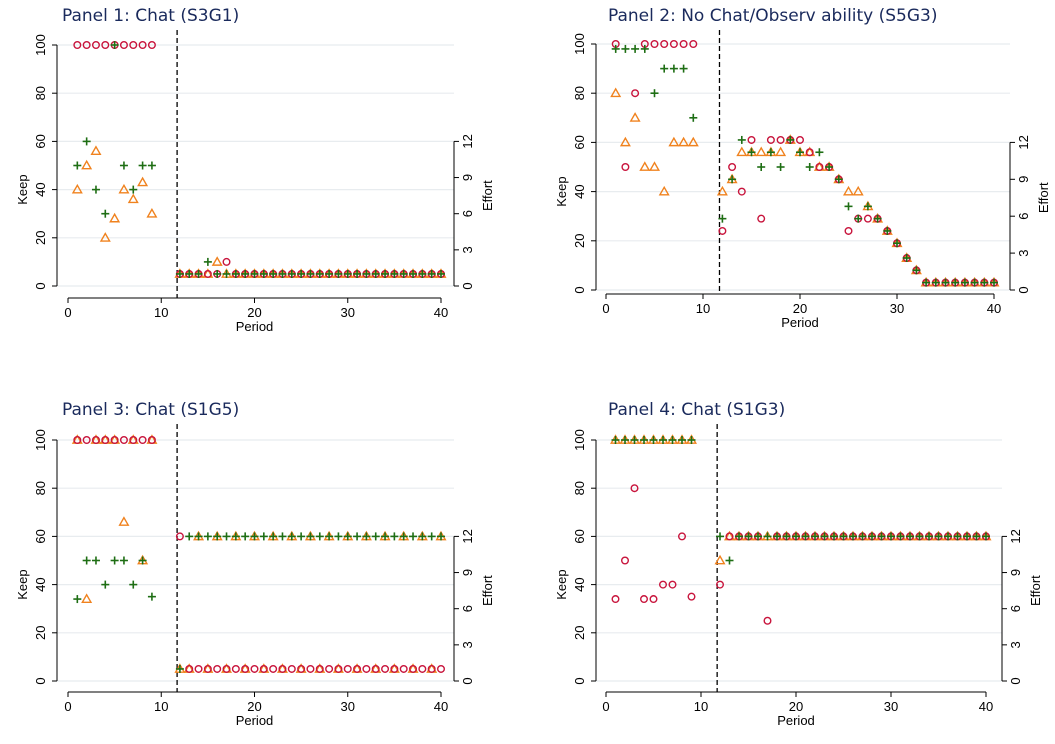 This screenshot has height=744, width=1055. What do you see at coordinates (40, 584) in the screenshot?
I see `y-tick-label-left: 40` at bounding box center [40, 584].